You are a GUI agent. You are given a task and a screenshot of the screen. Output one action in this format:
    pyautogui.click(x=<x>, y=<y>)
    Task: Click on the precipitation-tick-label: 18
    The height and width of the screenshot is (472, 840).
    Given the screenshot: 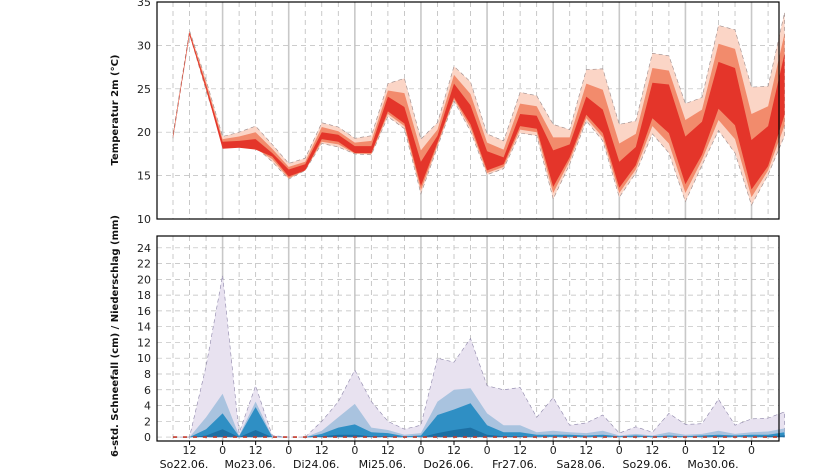 What is the action you would take?
    pyautogui.click(x=144, y=295)
    